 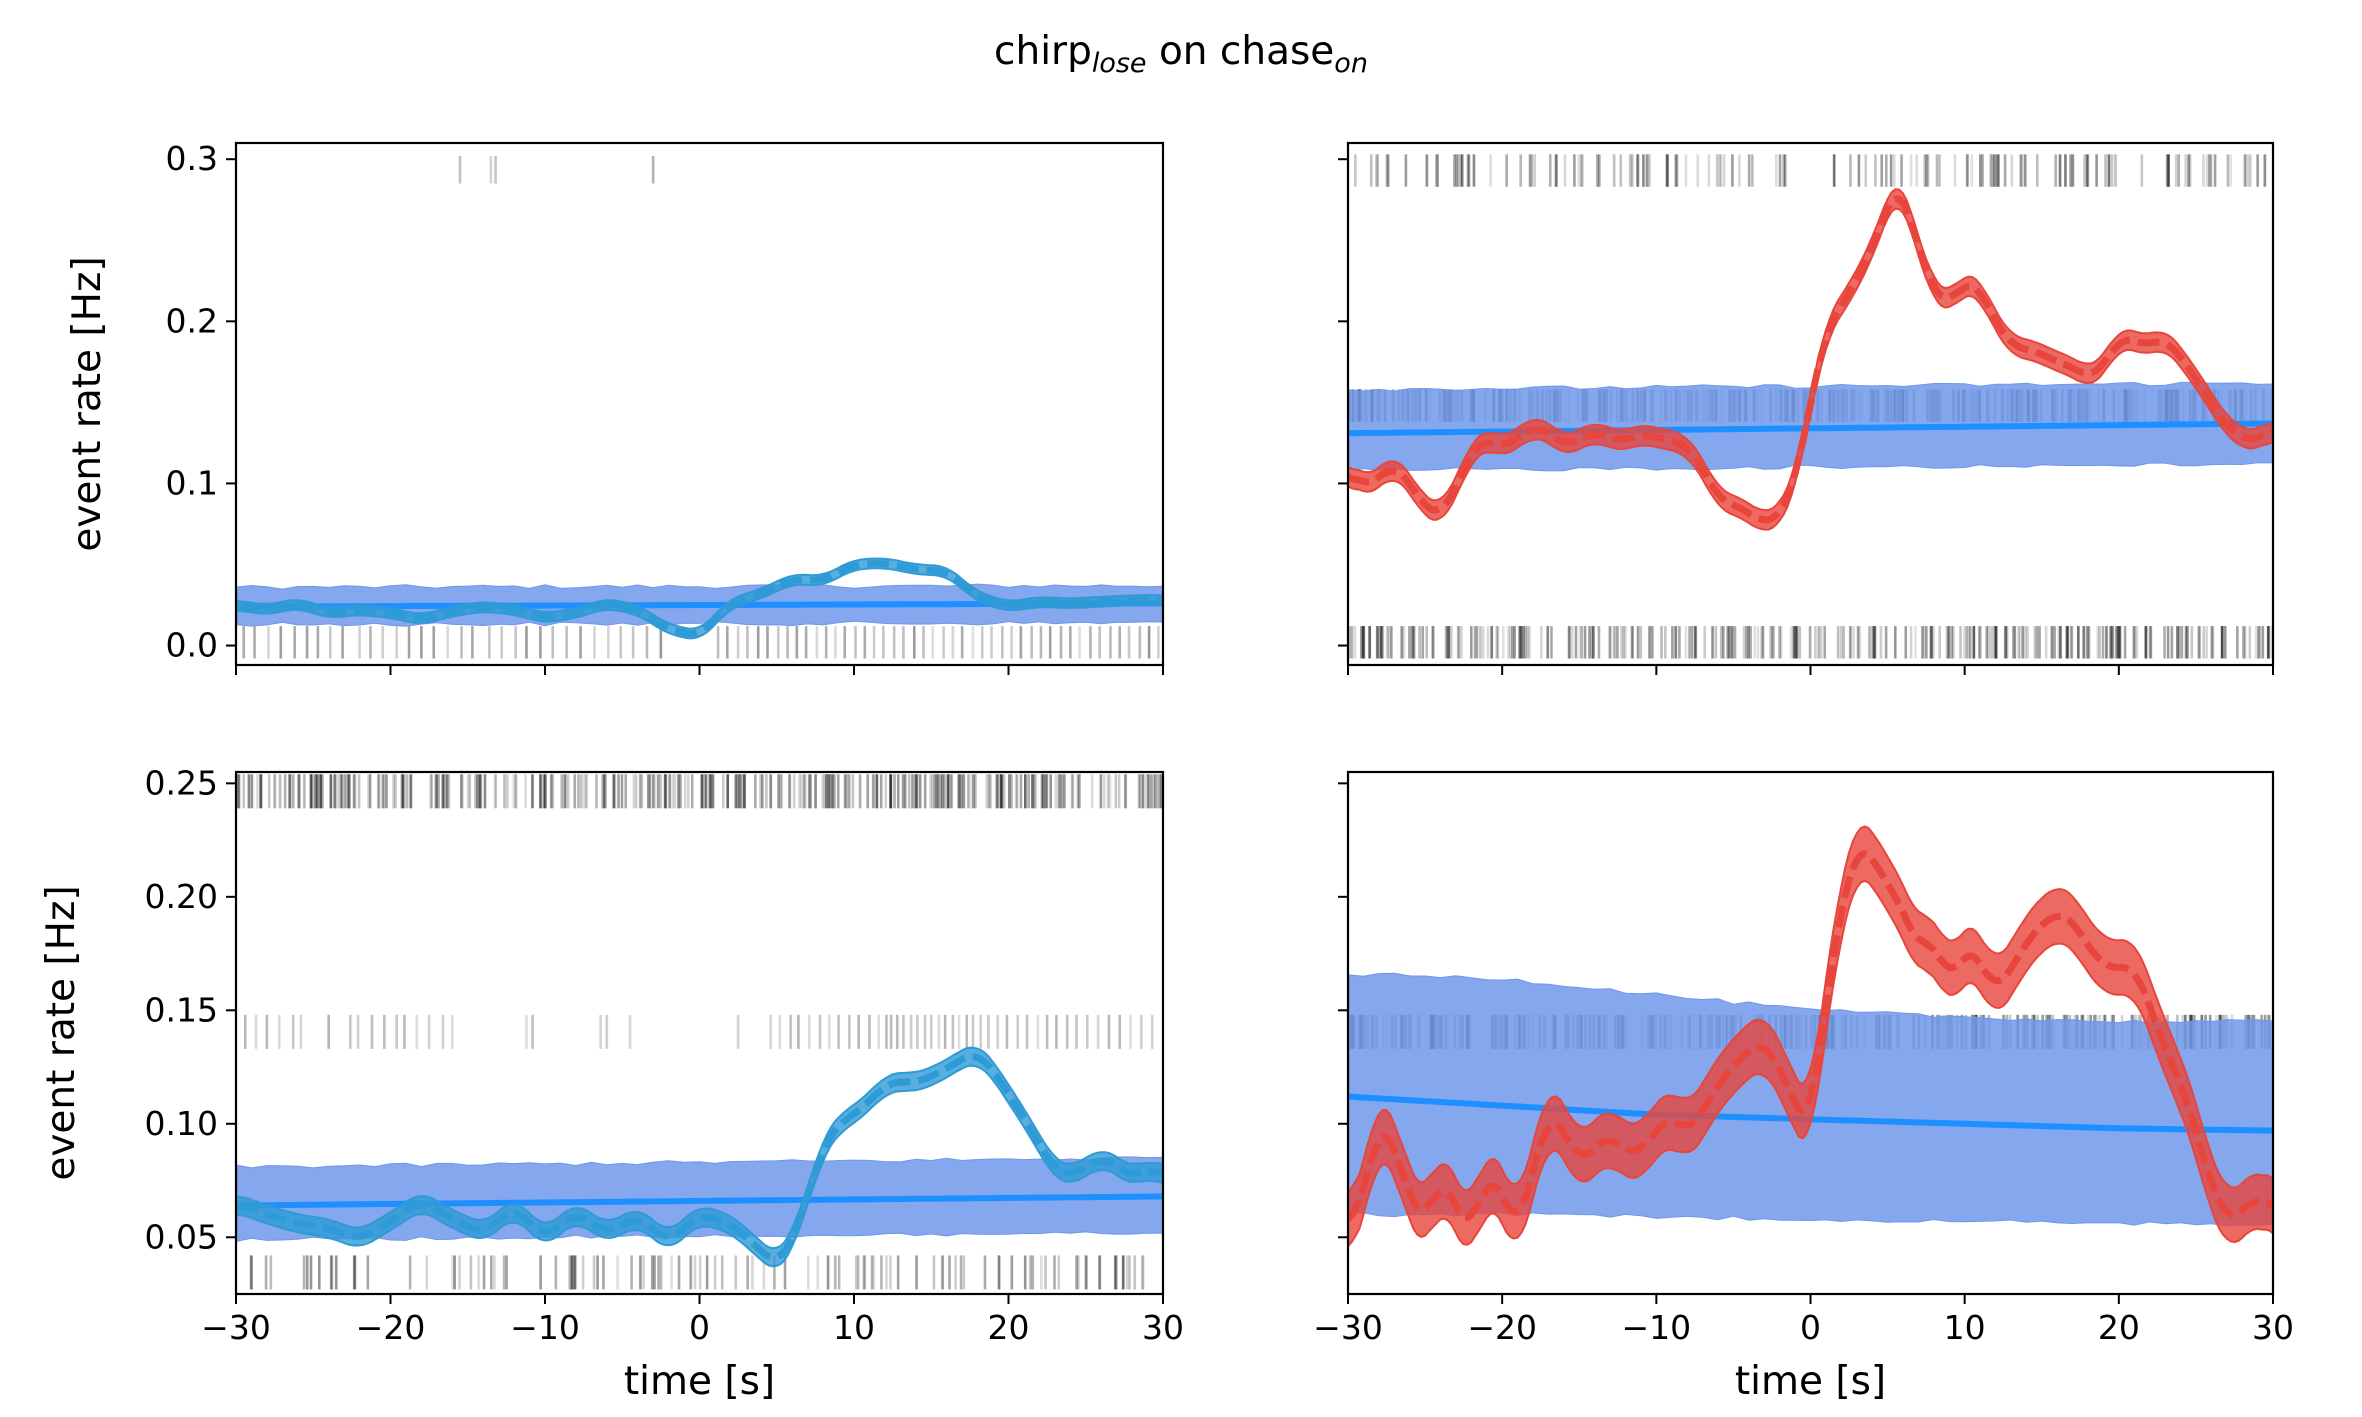 I want to click on y-tick-label: 0.25, so click(x=181, y=782).